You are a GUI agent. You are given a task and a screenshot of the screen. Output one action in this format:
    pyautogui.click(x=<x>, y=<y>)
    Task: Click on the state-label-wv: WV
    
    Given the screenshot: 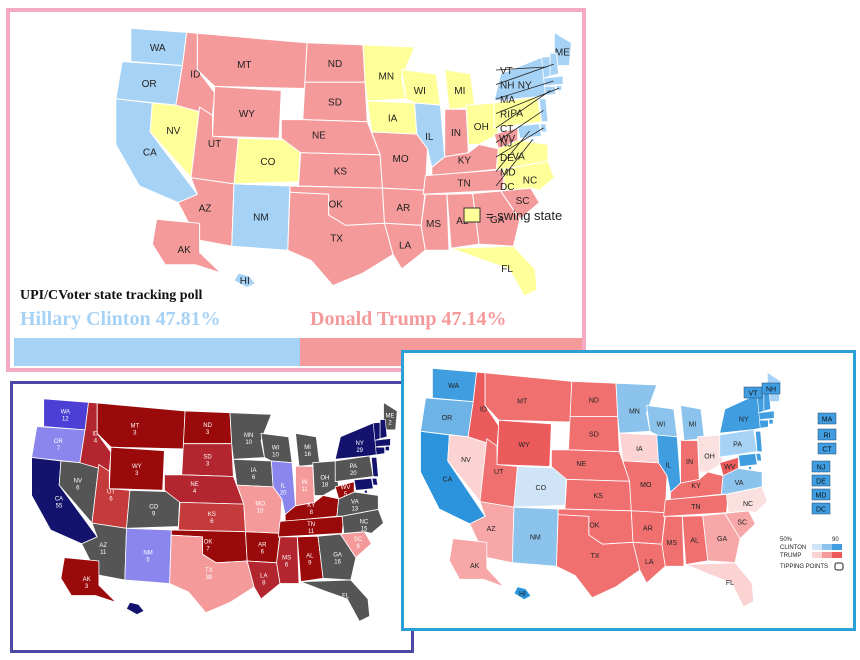 What is the action you would take?
    pyautogui.click(x=507, y=139)
    